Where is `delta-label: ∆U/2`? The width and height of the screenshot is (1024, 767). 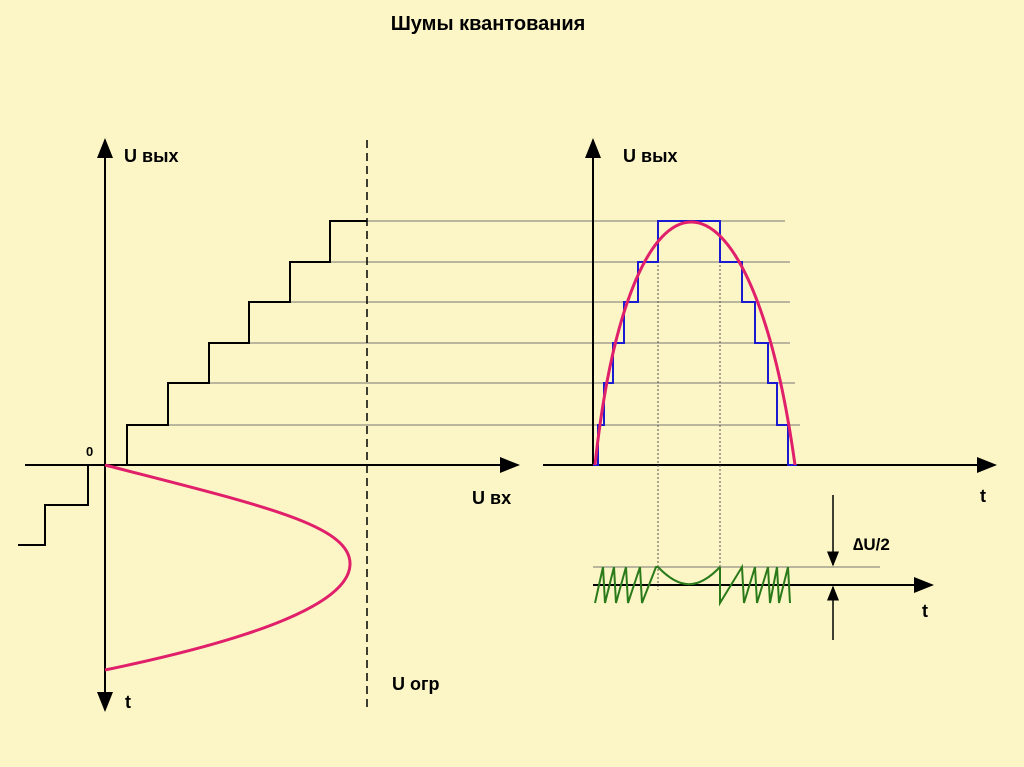
delta-label: ∆U/2 is located at coordinates (871, 544).